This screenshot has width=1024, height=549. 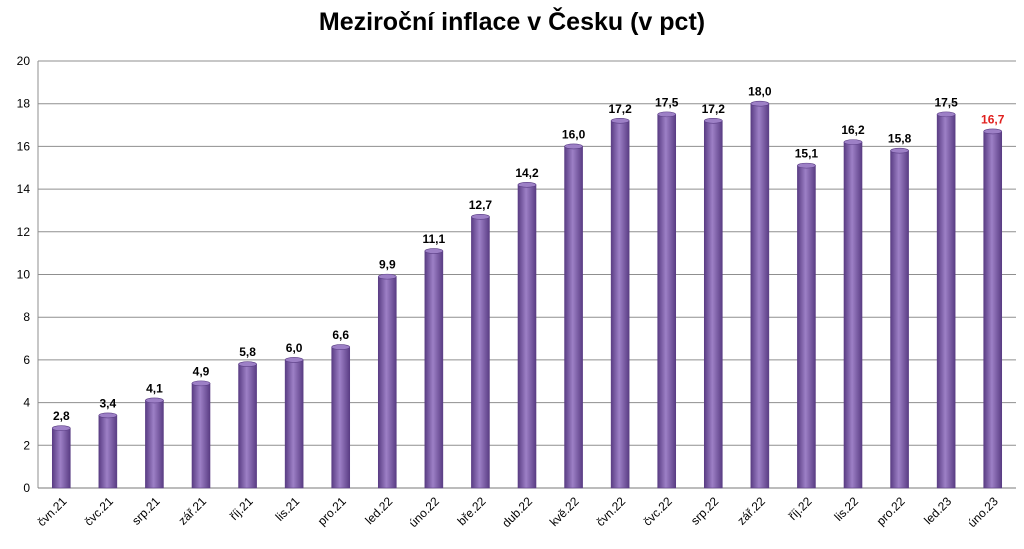 I want to click on x-tick-label: led.22, so click(x=378, y=510).